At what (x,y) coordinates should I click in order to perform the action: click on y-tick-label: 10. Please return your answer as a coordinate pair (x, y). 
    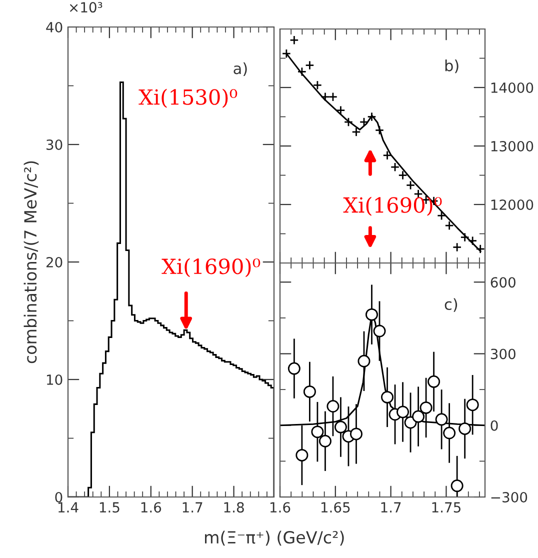
    Looking at the image, I should click on (54, 379).